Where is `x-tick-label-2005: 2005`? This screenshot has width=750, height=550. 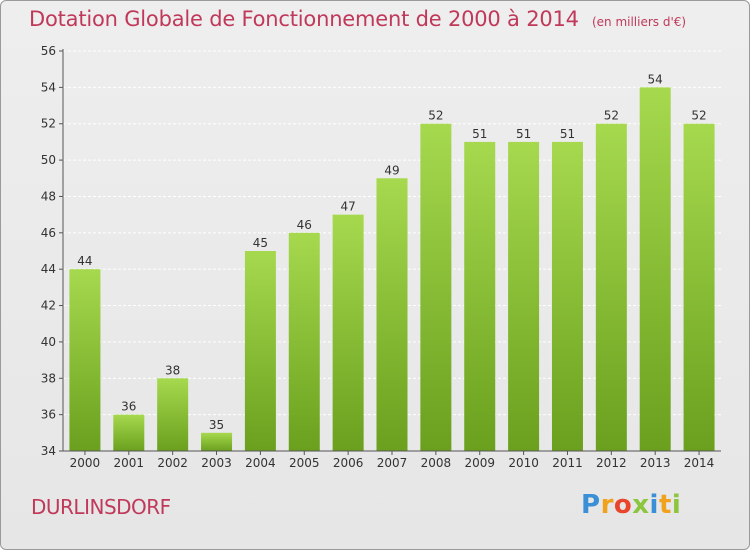 x-tick-label-2005: 2005 is located at coordinates (304, 463).